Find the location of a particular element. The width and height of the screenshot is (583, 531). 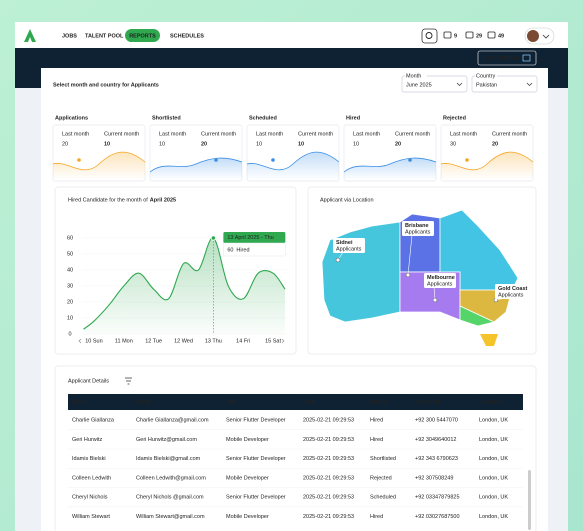

y-tick-label: 50 is located at coordinates (70, 254).